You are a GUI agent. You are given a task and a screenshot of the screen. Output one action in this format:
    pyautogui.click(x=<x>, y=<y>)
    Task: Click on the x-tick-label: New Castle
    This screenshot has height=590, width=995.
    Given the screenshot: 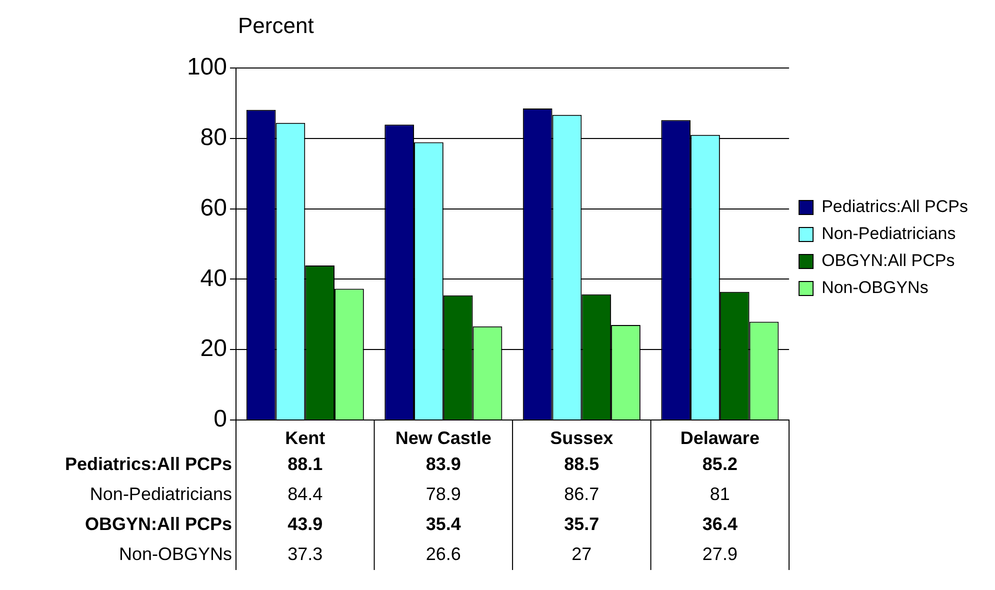 What is the action you would take?
    pyautogui.click(x=443, y=438)
    